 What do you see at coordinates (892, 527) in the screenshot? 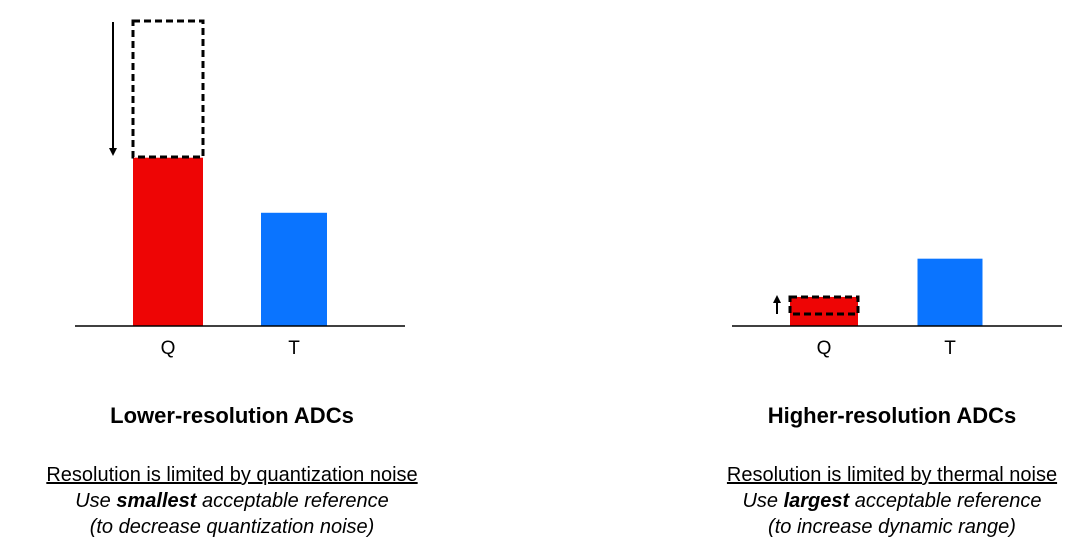
I see `note-line: (to increase dynamic range)` at bounding box center [892, 527].